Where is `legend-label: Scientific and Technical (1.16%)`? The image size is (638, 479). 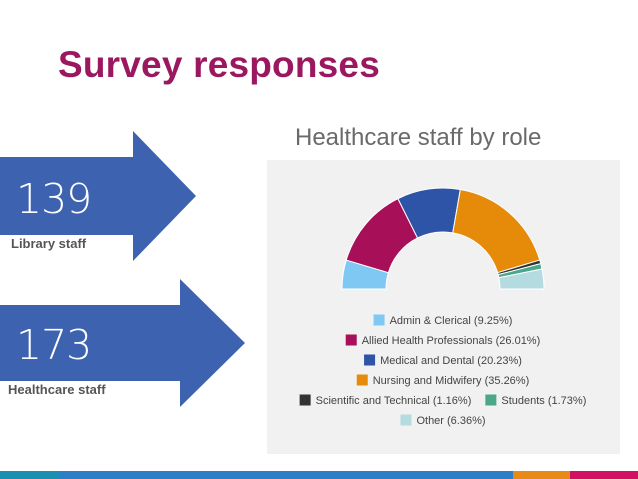
legend-label: Scientific and Technical (1.16%) is located at coordinates (394, 401).